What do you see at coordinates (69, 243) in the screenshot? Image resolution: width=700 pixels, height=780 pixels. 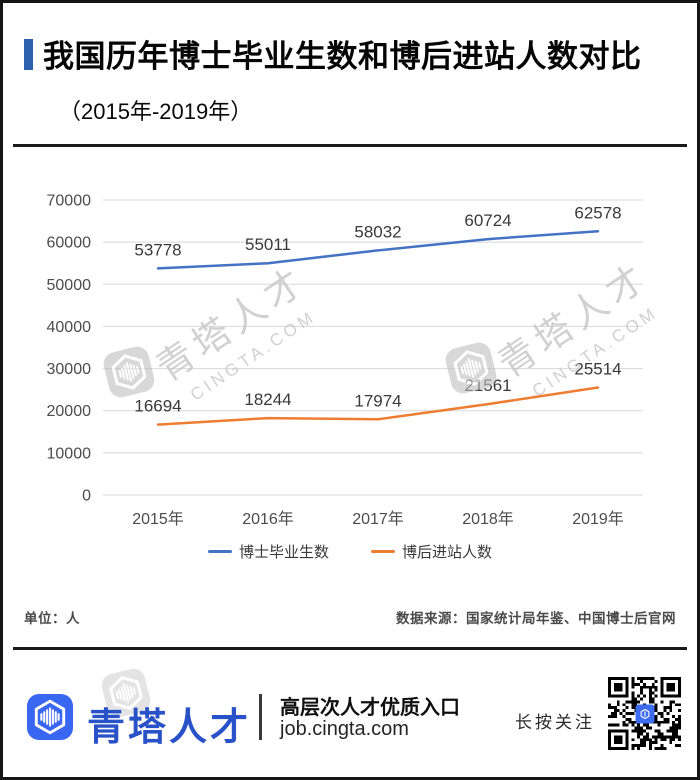 I see `y-axis-tick: 60000` at bounding box center [69, 243].